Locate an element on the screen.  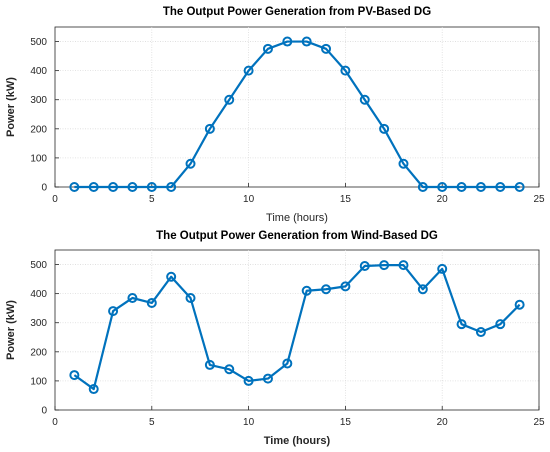
wind-x-tick-label: 5 is located at coordinates (152, 422).